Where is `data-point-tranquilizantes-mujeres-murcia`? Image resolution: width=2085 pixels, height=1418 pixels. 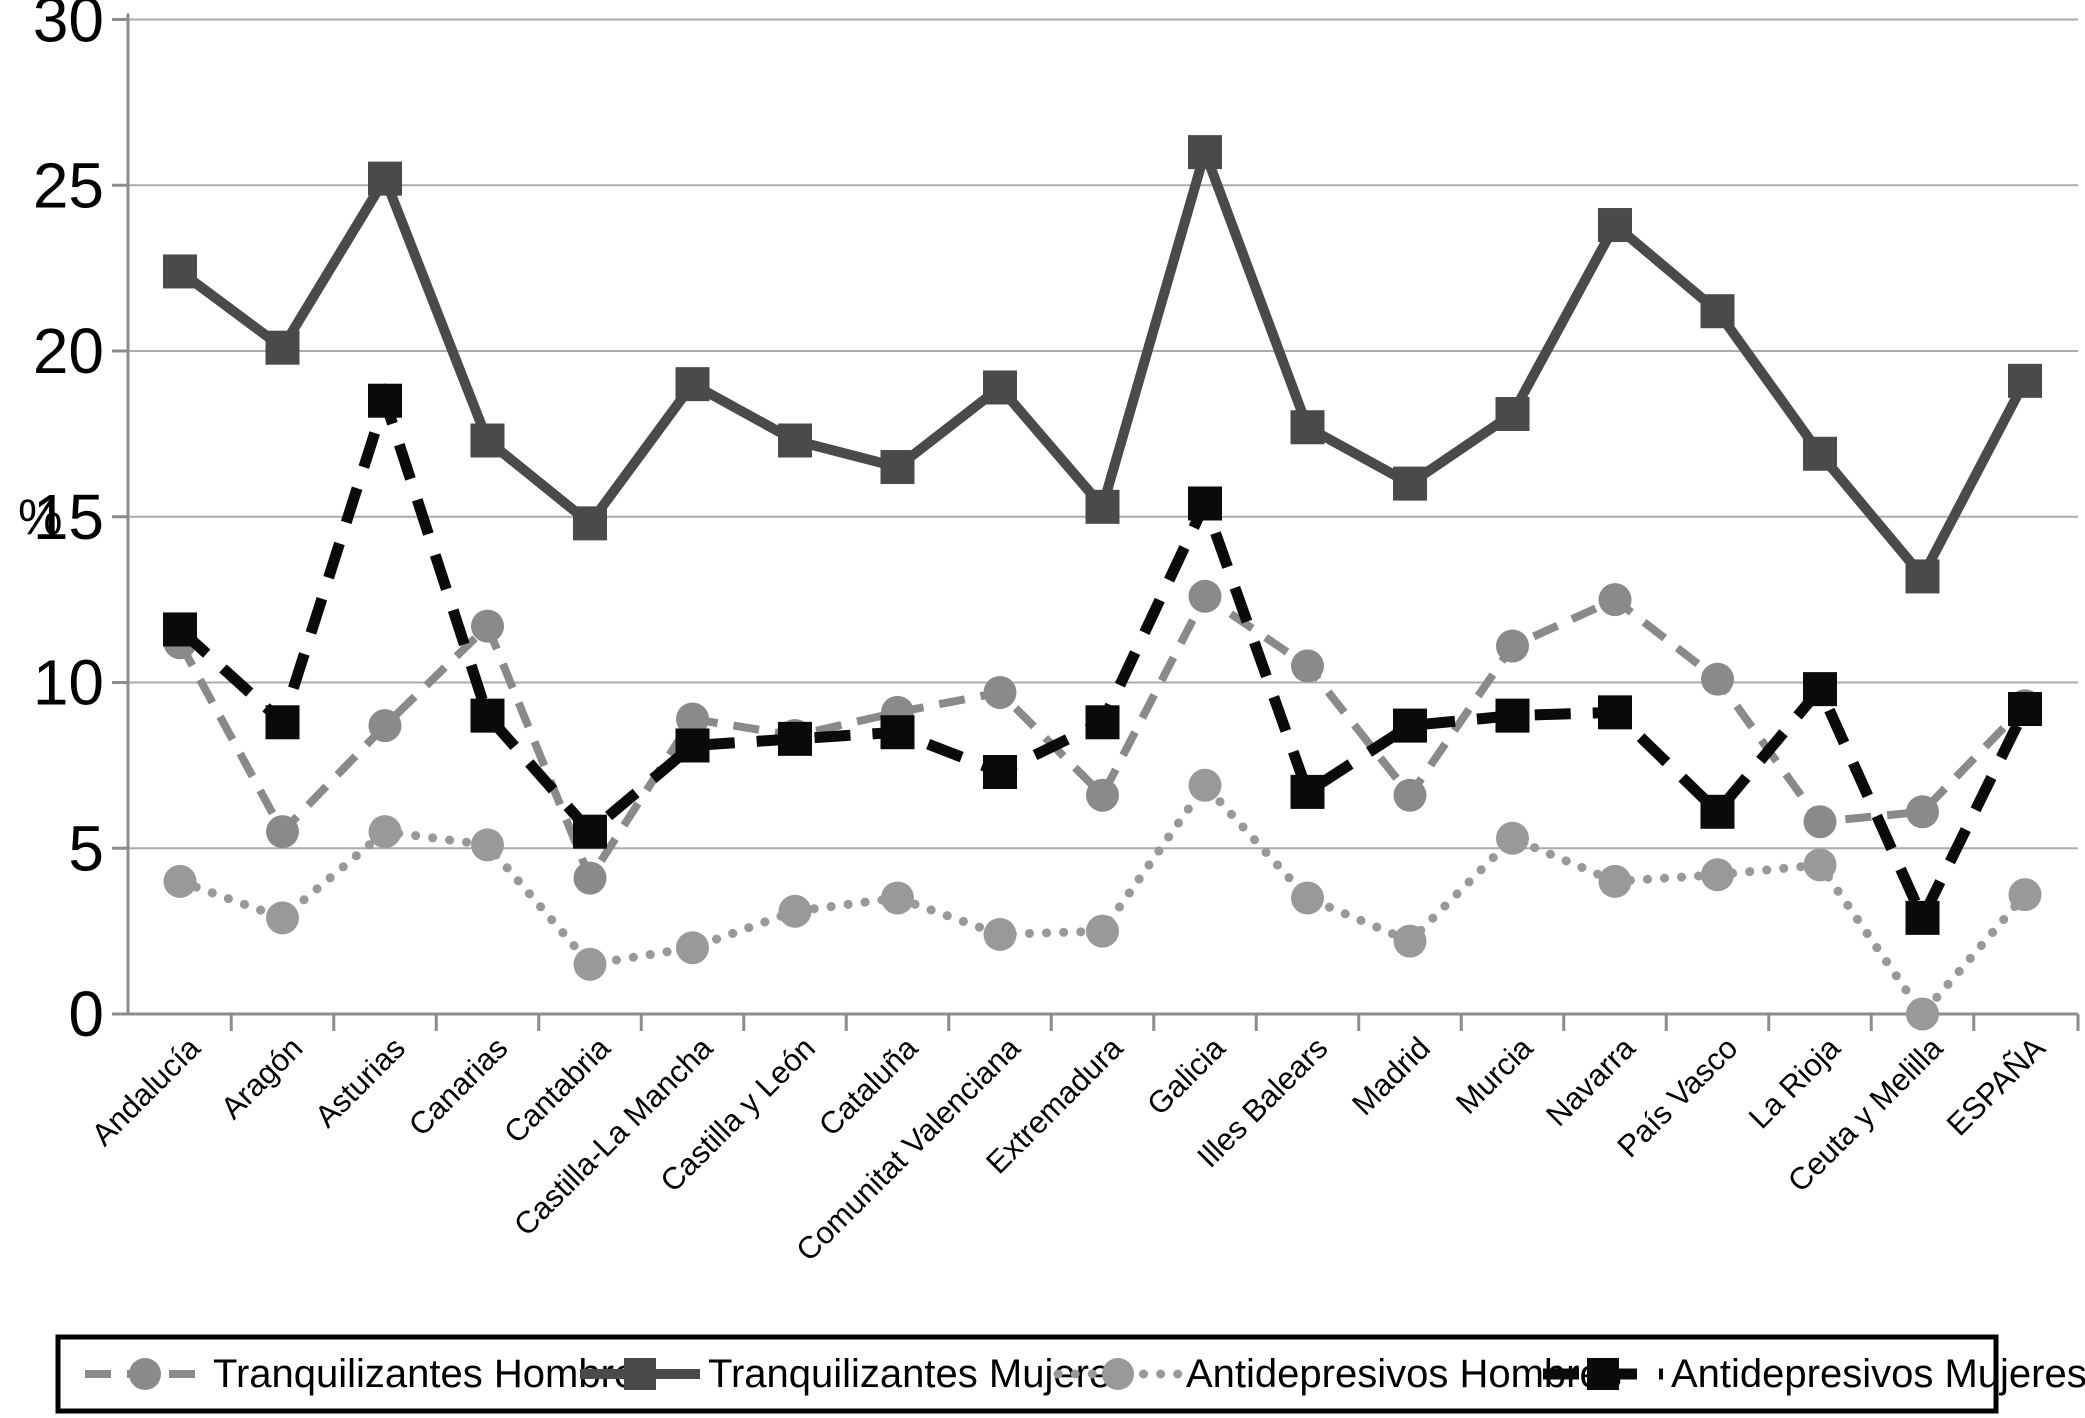 data-point-tranquilizantes-mujeres-murcia is located at coordinates (1512, 413).